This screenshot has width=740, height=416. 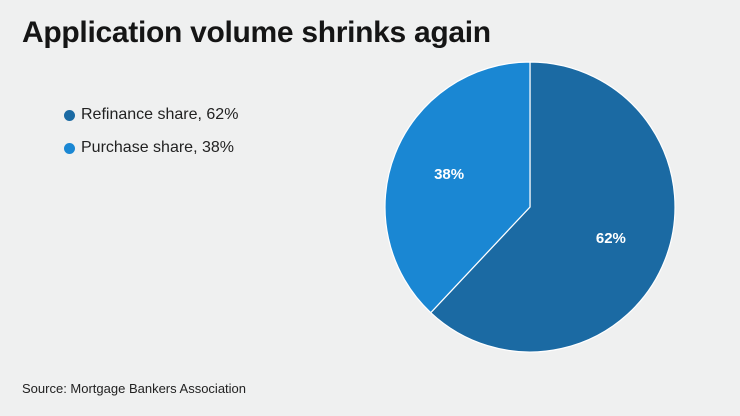 I want to click on pie-slice-purchase-share, so click(x=457, y=187).